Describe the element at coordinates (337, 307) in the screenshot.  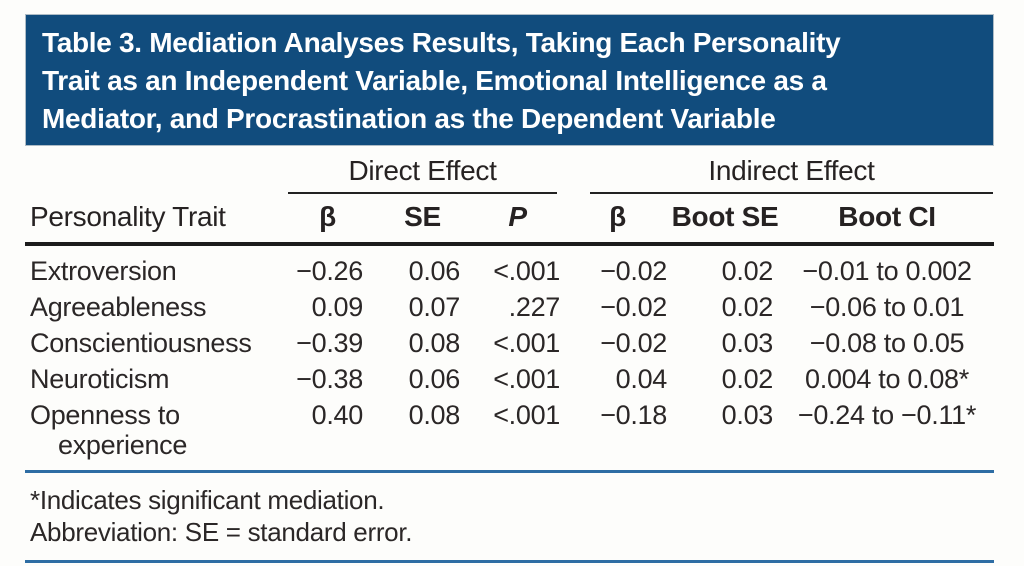
I see `beta-direct-cell: 0.09` at that location.